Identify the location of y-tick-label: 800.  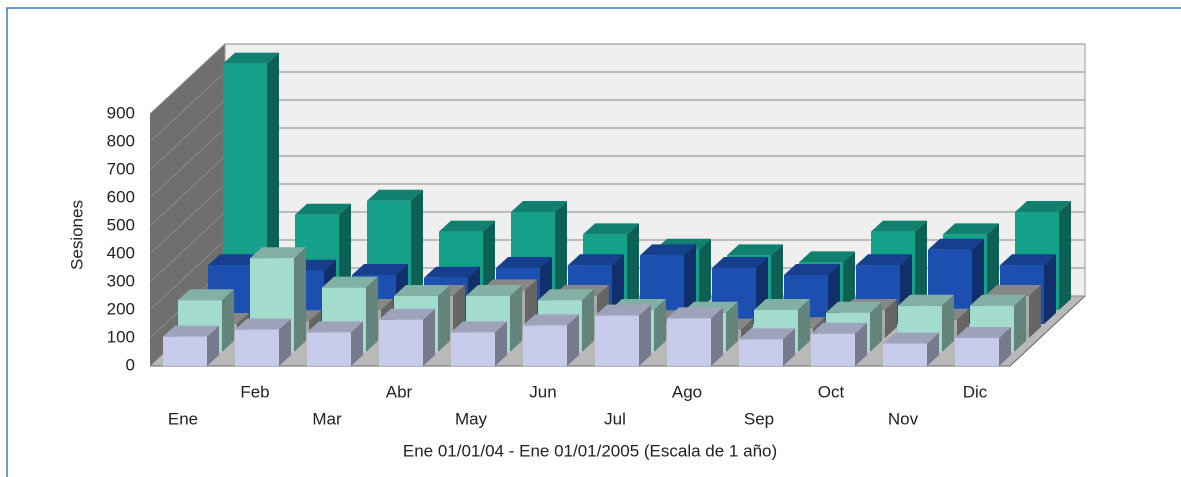
(121, 140).